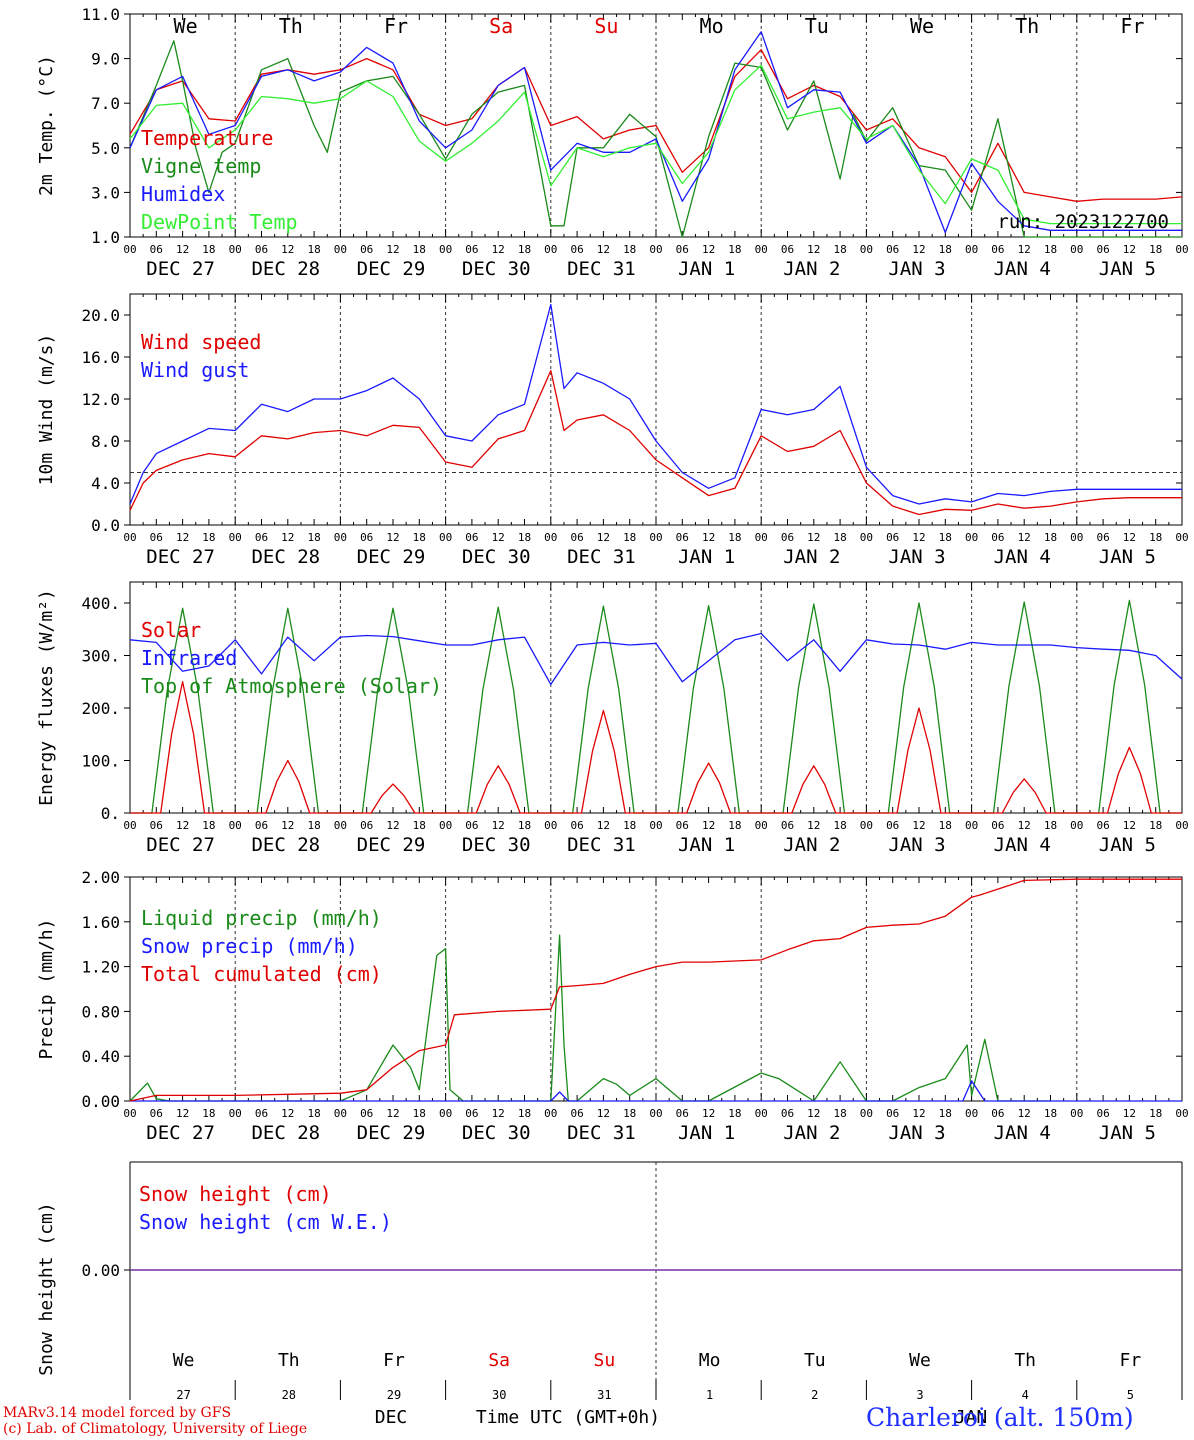  I want to click on panel-snow-y-tick-label: 0.00, so click(100, 1270).